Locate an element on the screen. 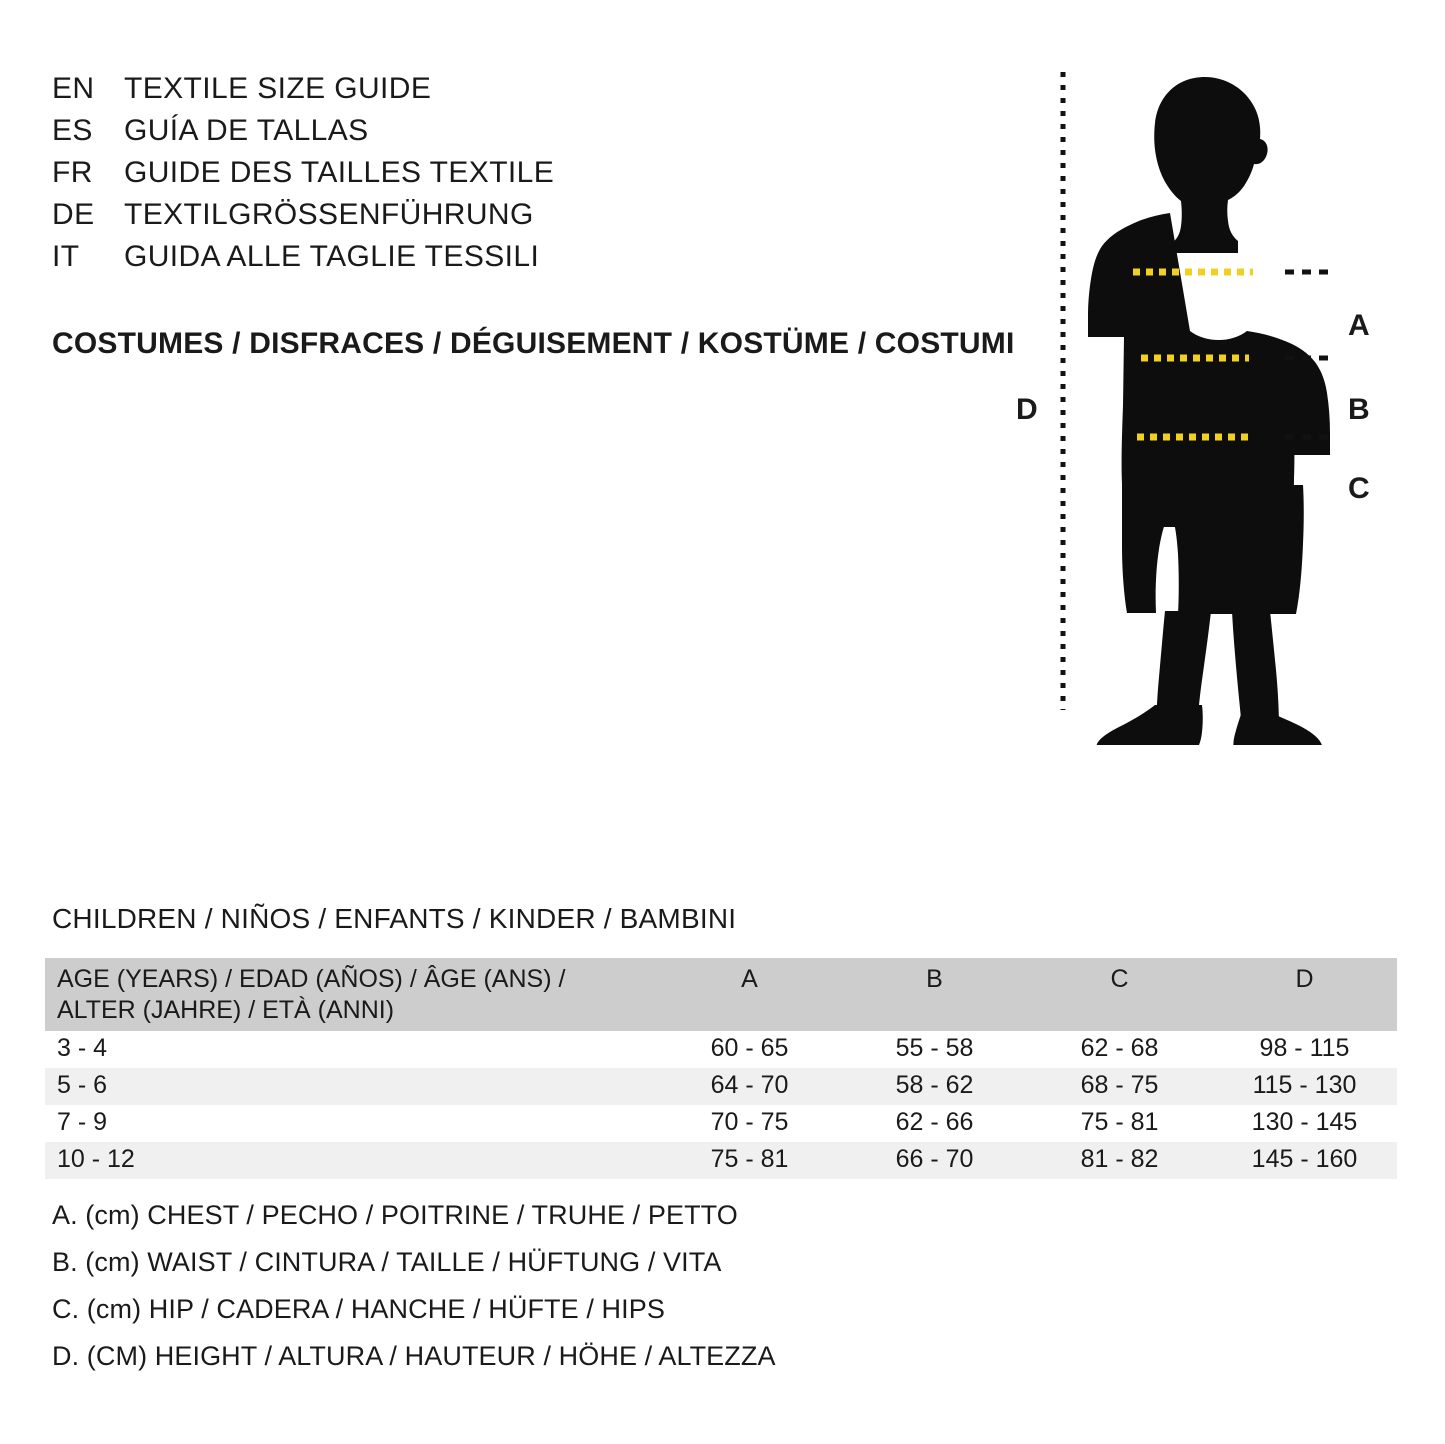 The image size is (1445, 1444). cell-hip: 75 - 81 is located at coordinates (1119, 1122).